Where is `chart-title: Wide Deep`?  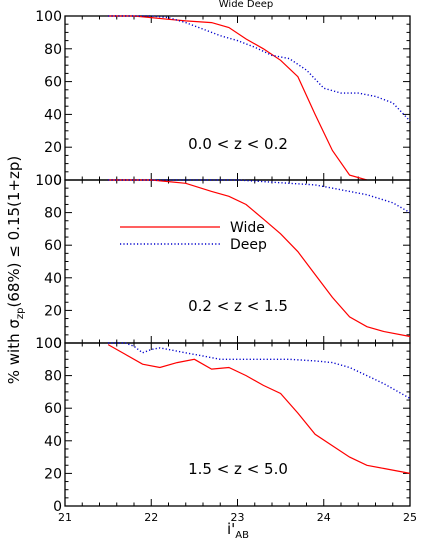
chart-title: Wide Deep is located at coordinates (246, 5).